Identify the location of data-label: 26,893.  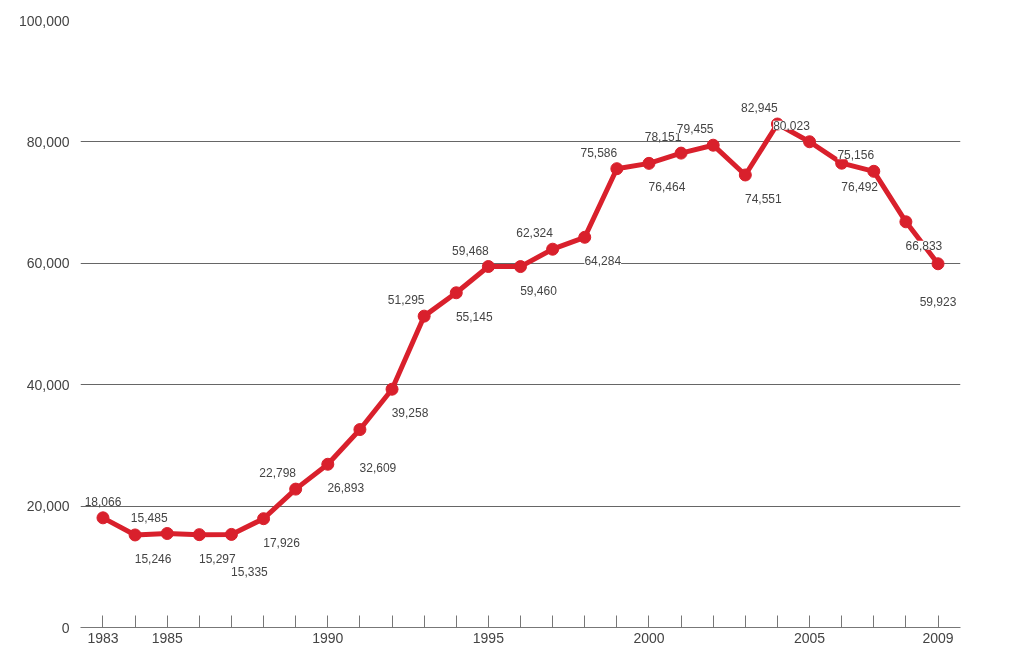
(346, 488).